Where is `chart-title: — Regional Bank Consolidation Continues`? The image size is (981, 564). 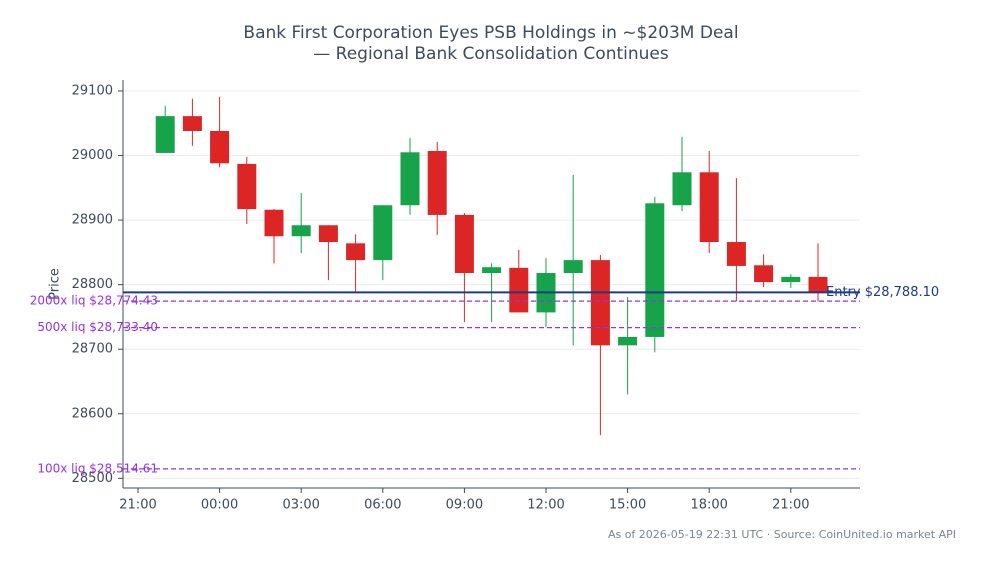 chart-title: — Regional Bank Consolidation Continues is located at coordinates (491, 54).